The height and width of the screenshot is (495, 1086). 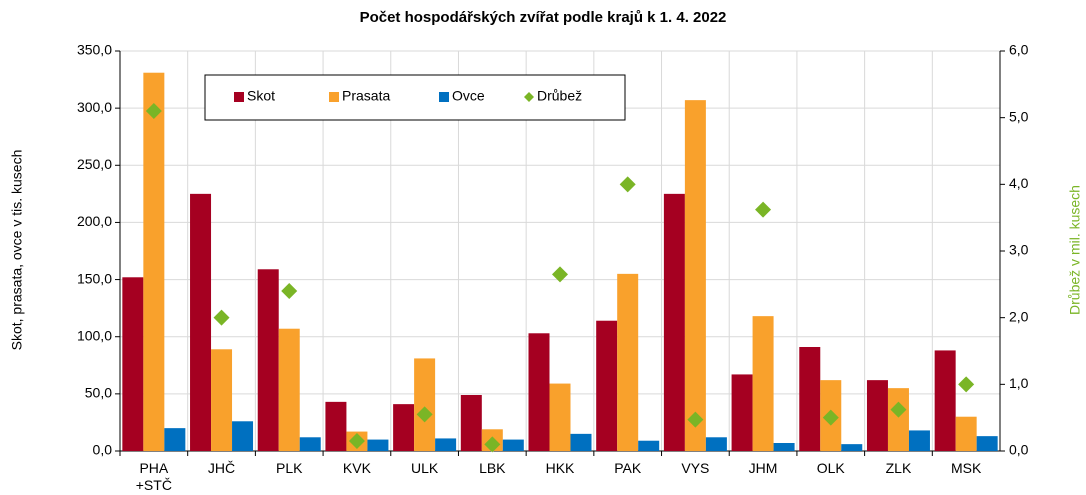 I want to click on x-tick-label-line: JHM, so click(x=763, y=468).